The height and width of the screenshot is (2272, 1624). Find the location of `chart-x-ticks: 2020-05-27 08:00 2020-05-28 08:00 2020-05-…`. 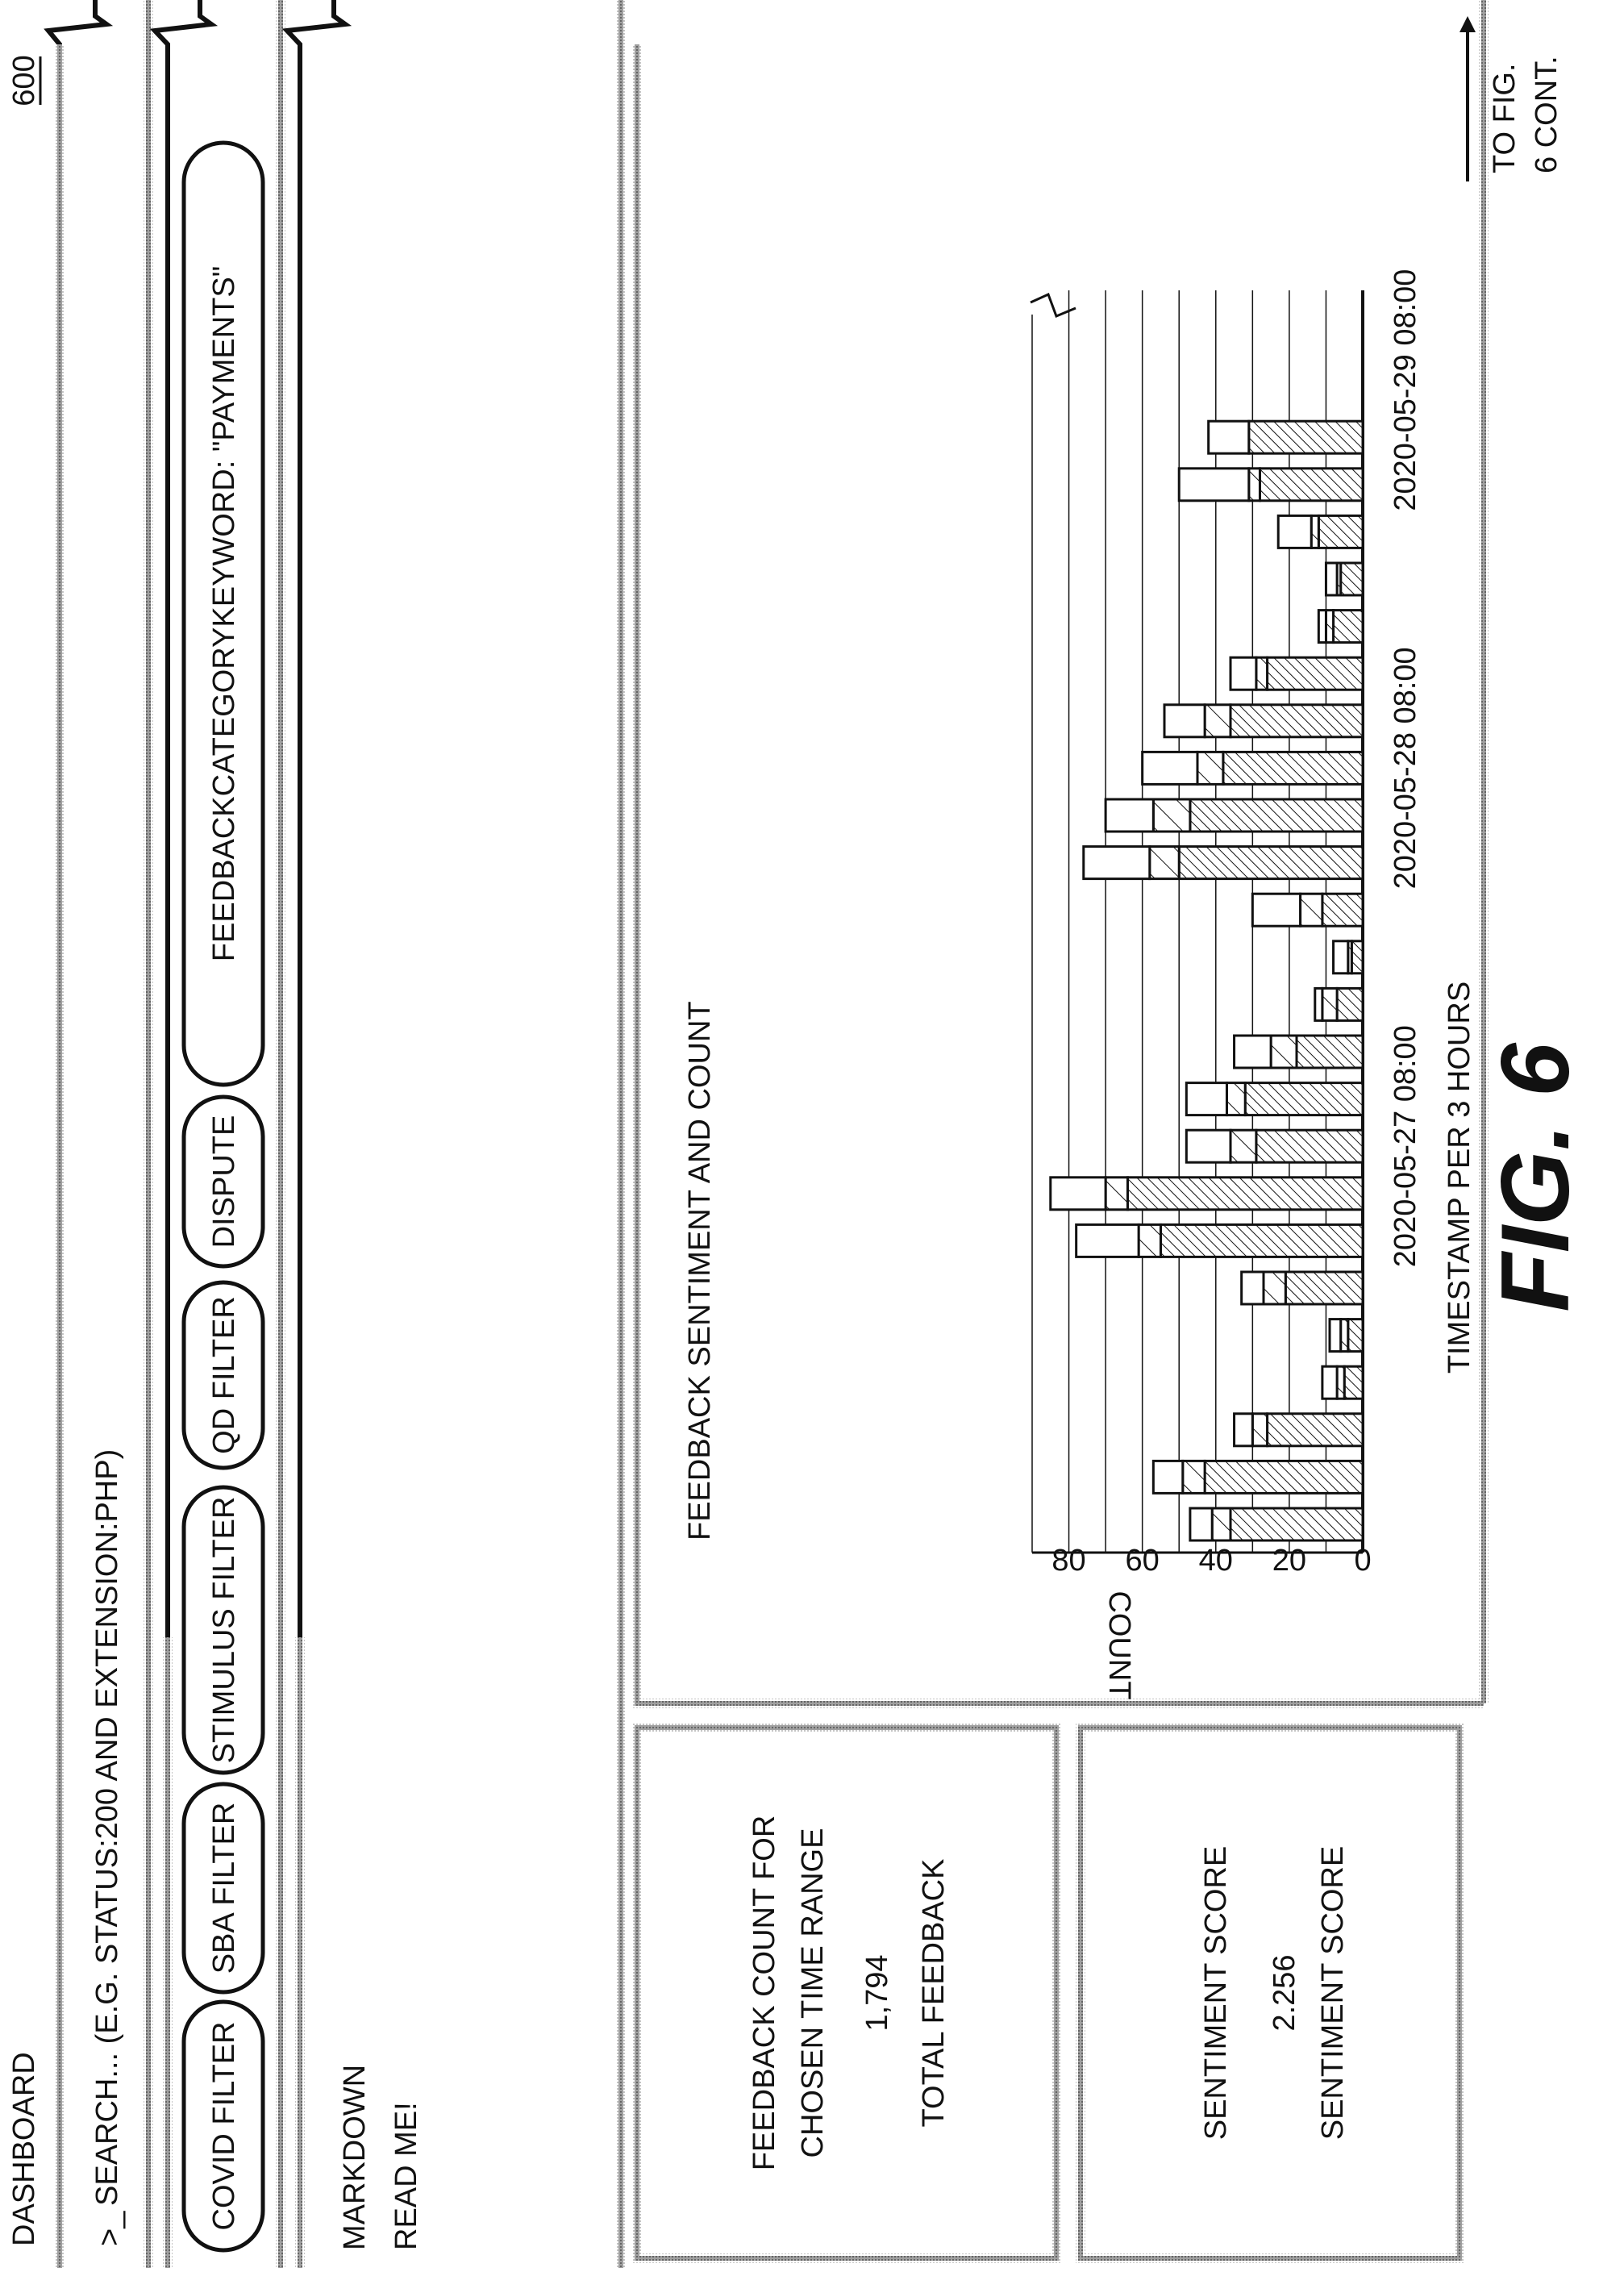

chart-x-ticks: 2020-05-27 08:00 2020-05-28 08:00 2020-05-… is located at coordinates (1405, 768).